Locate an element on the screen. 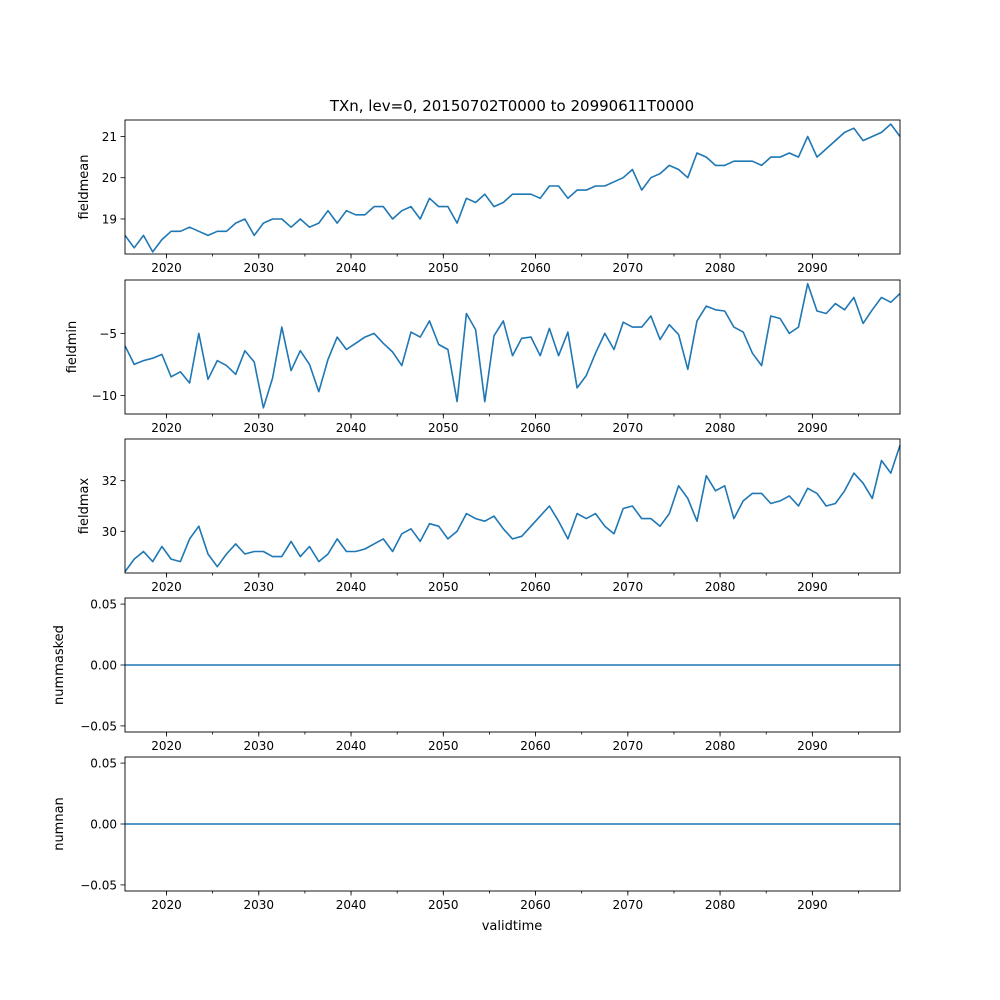 The height and width of the screenshot is (1000, 1000). y-tick-label: 21 is located at coordinates (109, 137).